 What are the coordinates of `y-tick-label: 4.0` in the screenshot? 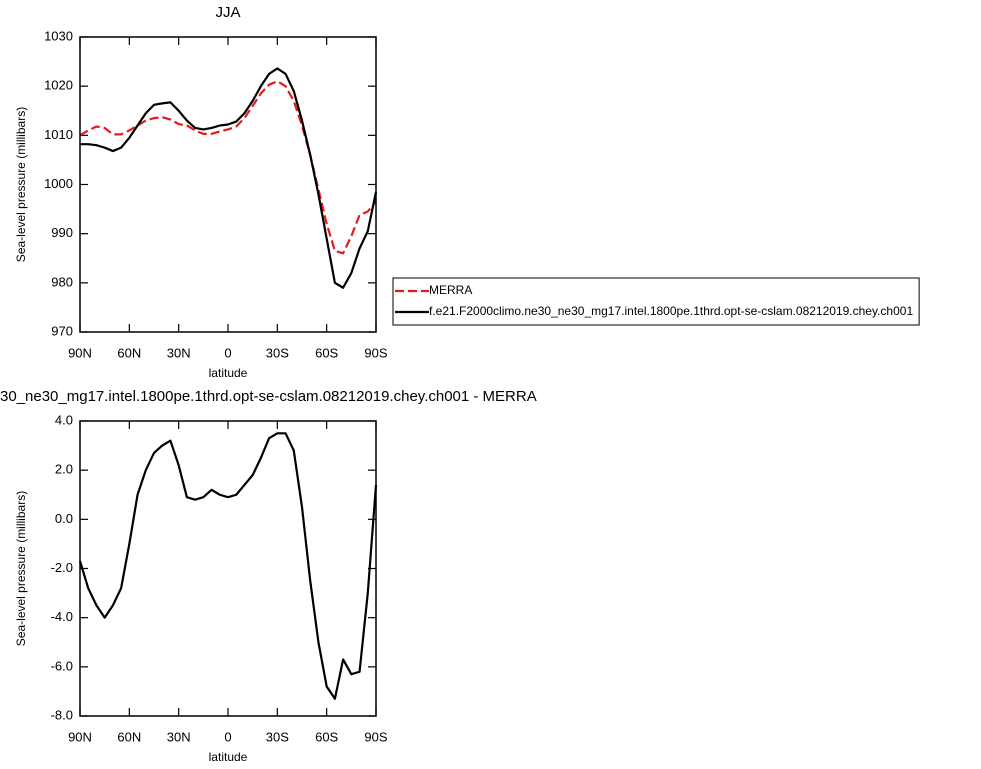 It's located at (64, 419).